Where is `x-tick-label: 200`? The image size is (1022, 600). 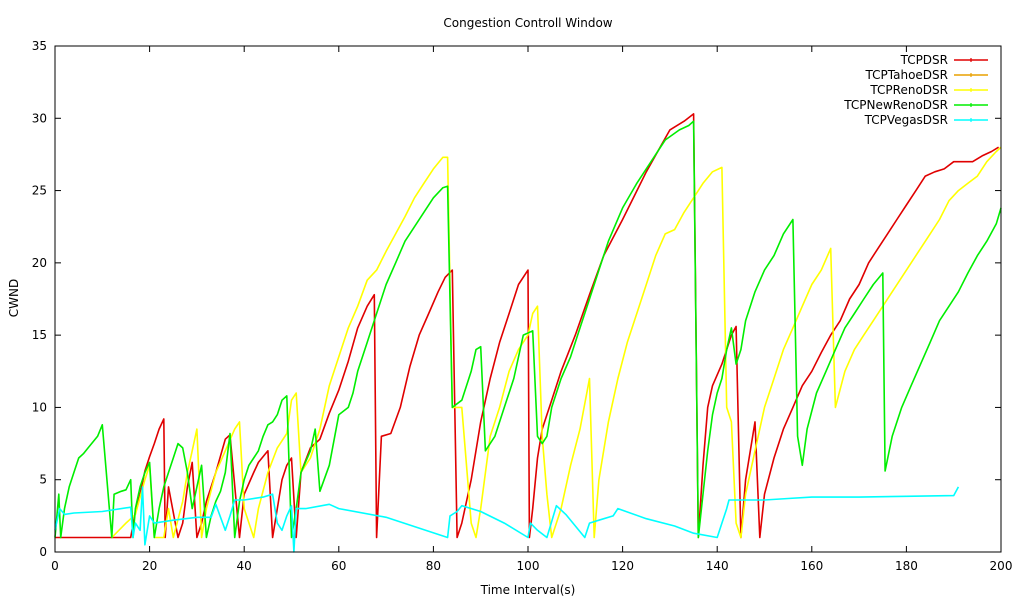 x-tick-label: 200 is located at coordinates (1001, 566).